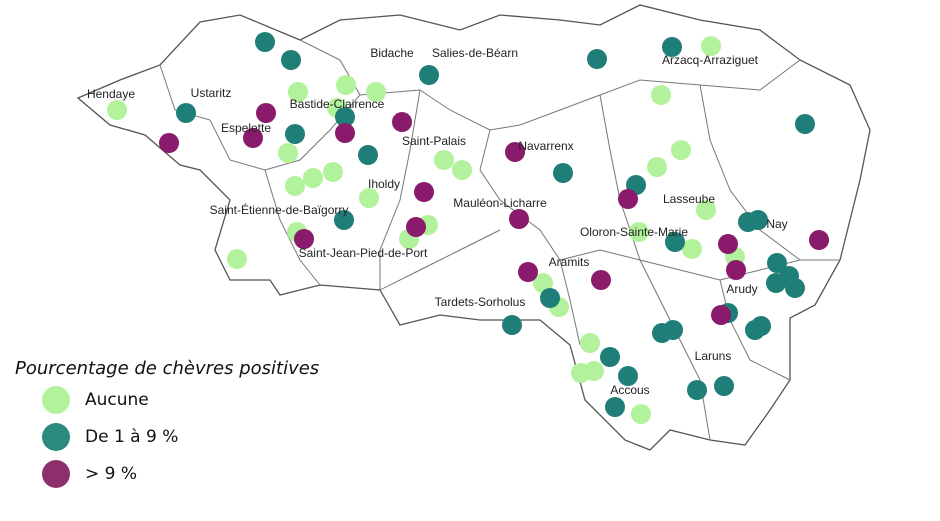 This screenshot has height=521, width=940. What do you see at coordinates (384, 184) in the screenshot?
I see `town-label: Iholdy` at bounding box center [384, 184].